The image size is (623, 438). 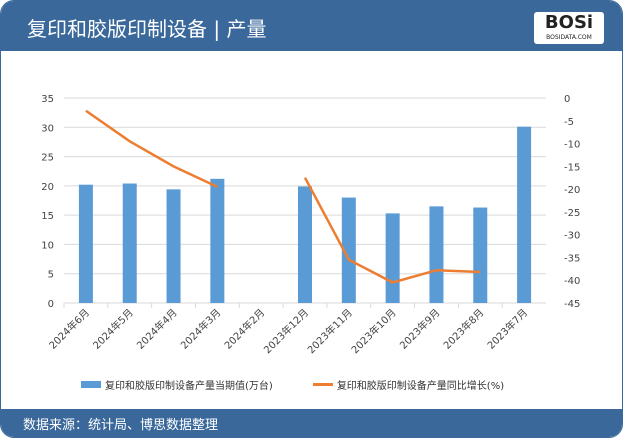 What do you see at coordinates (91, 384) in the screenshot?
I see `bar-swatch` at bounding box center [91, 384].